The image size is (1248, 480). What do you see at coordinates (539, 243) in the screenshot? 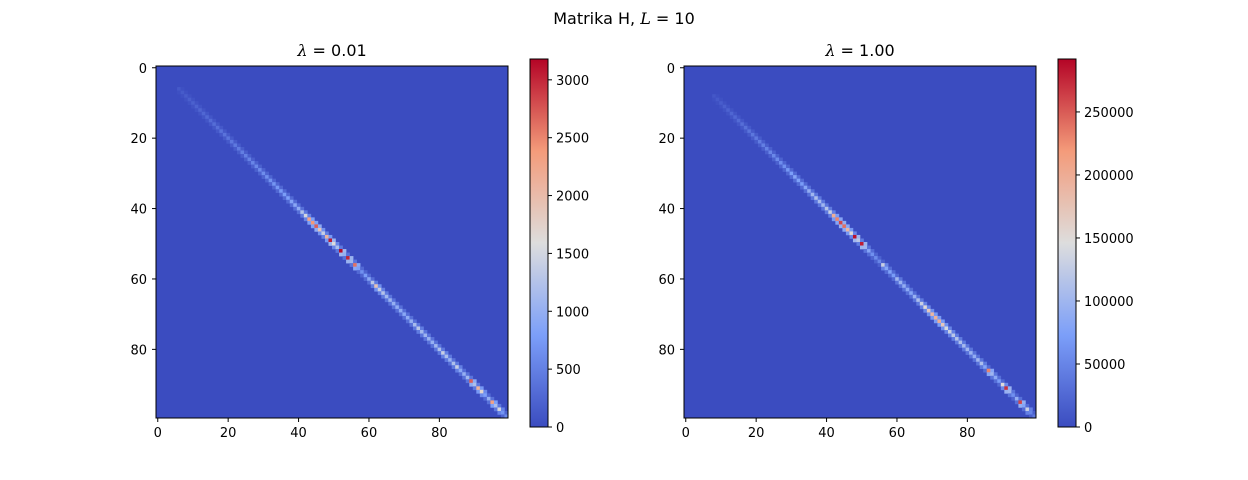
I see `colorbar` at bounding box center [539, 243].